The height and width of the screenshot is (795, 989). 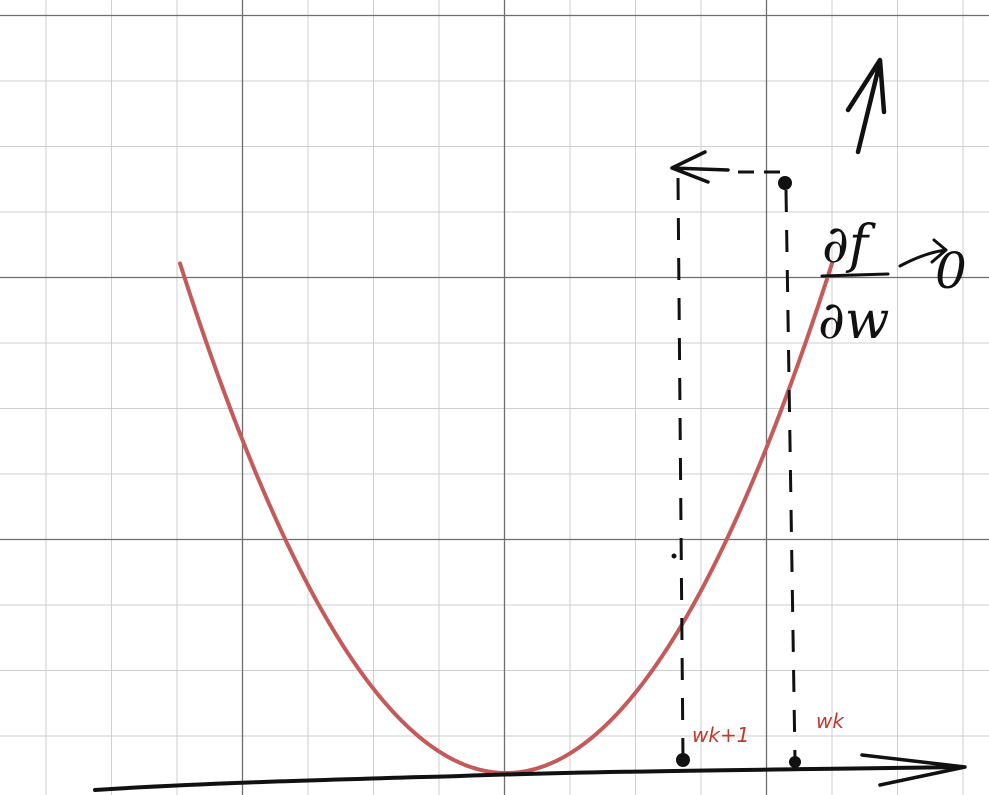 I want to click on derivative-annotation: ∂f ∂w 0, so click(x=892, y=283).